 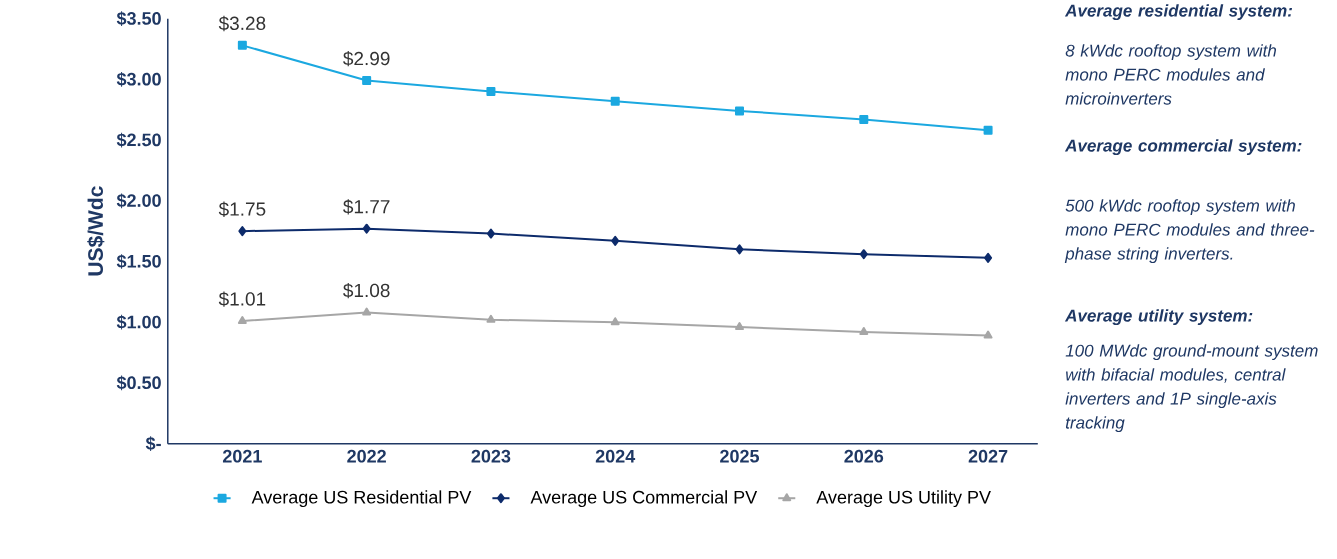 What do you see at coordinates (361, 499) in the screenshot?
I see `legend-label: Average US Residential PV` at bounding box center [361, 499].